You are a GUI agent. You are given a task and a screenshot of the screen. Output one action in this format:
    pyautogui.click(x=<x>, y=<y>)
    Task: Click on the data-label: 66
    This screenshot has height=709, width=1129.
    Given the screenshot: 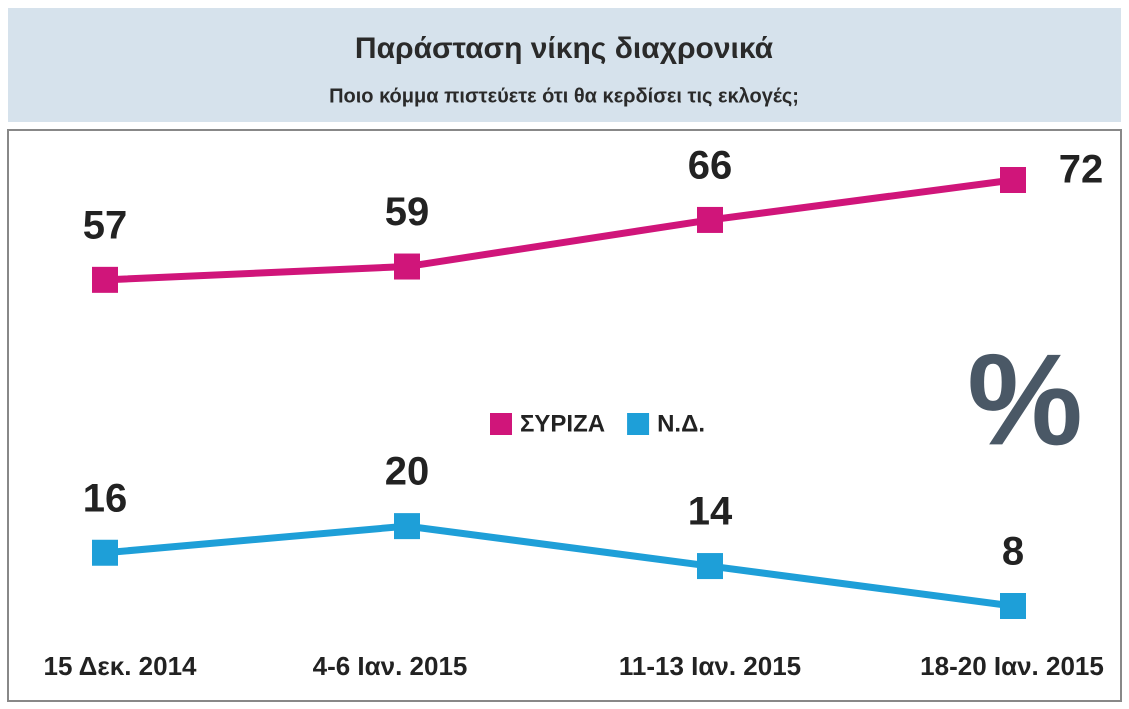 What is the action you would take?
    pyautogui.click(x=710, y=166)
    